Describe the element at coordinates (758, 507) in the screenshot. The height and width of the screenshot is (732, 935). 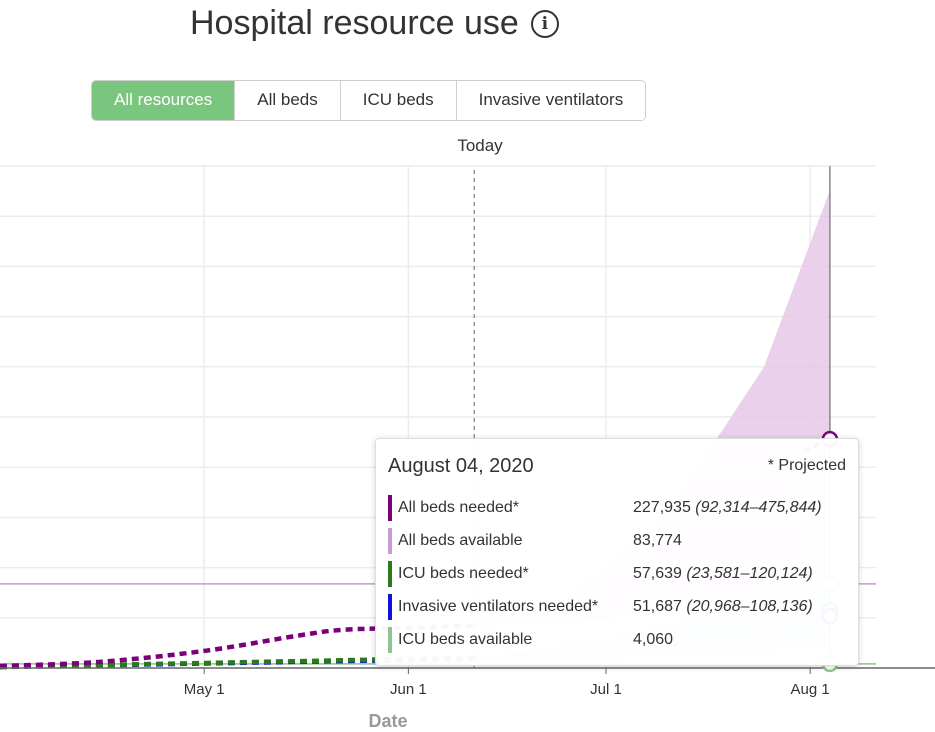
I see `tooltip-row-range: (92,314–475,844)` at that location.